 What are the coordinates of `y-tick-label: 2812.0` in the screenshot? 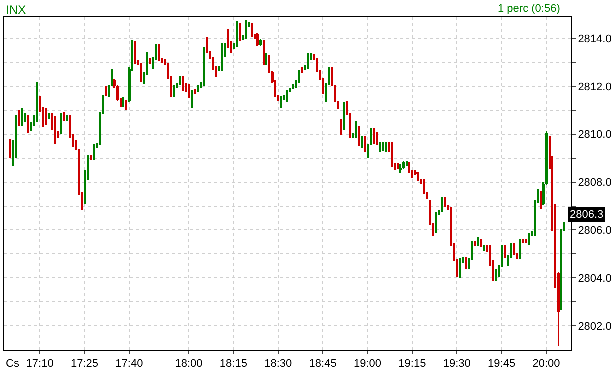 It's located at (595, 87).